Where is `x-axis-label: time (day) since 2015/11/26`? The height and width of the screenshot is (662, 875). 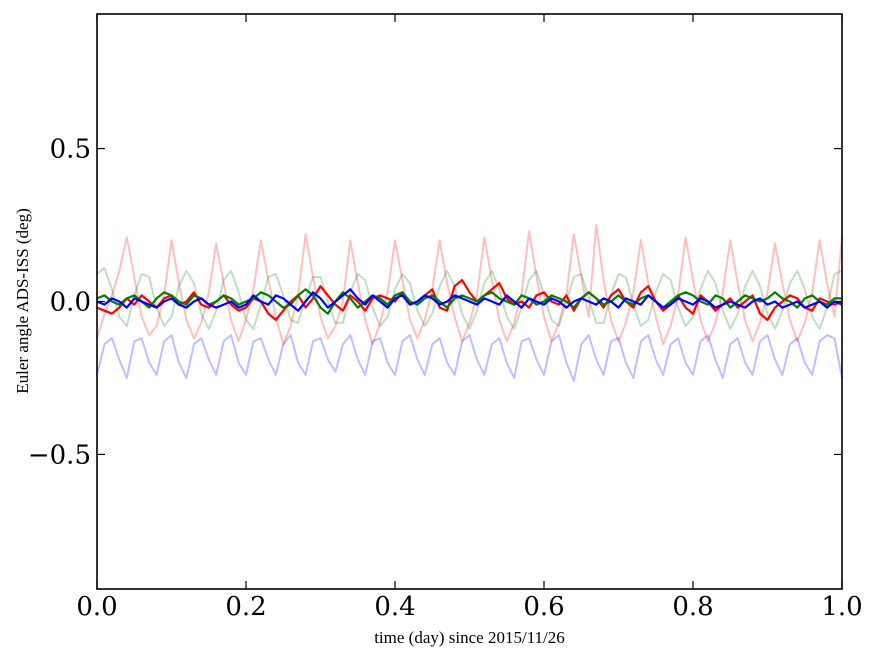
x-axis-label: time (day) since 2015/11/26 is located at coordinates (469, 637).